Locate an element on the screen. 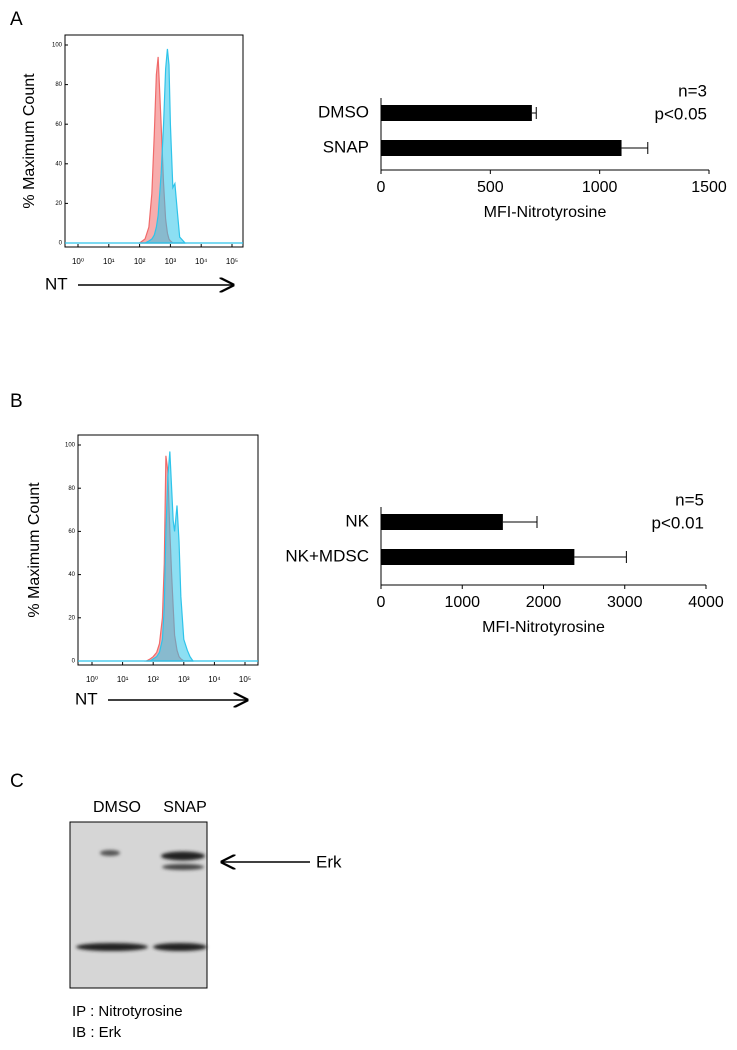  x-tick-label: 4000 is located at coordinates (706, 602).